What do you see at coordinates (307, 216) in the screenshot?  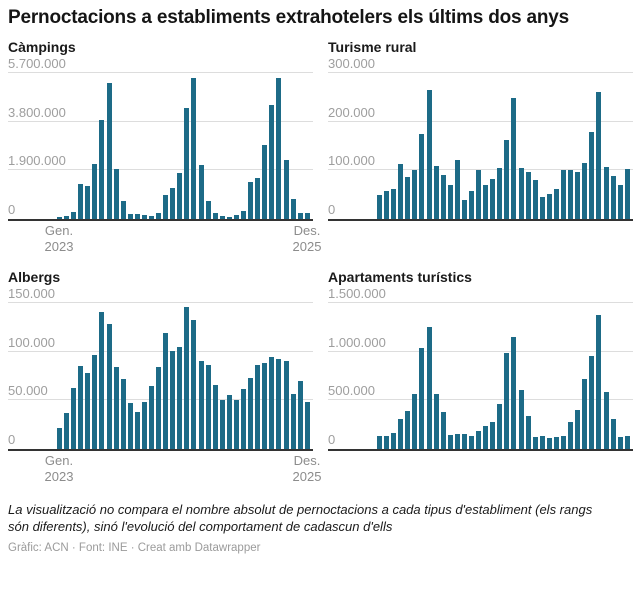 I see `bar-c-mpings-des-2025` at bounding box center [307, 216].